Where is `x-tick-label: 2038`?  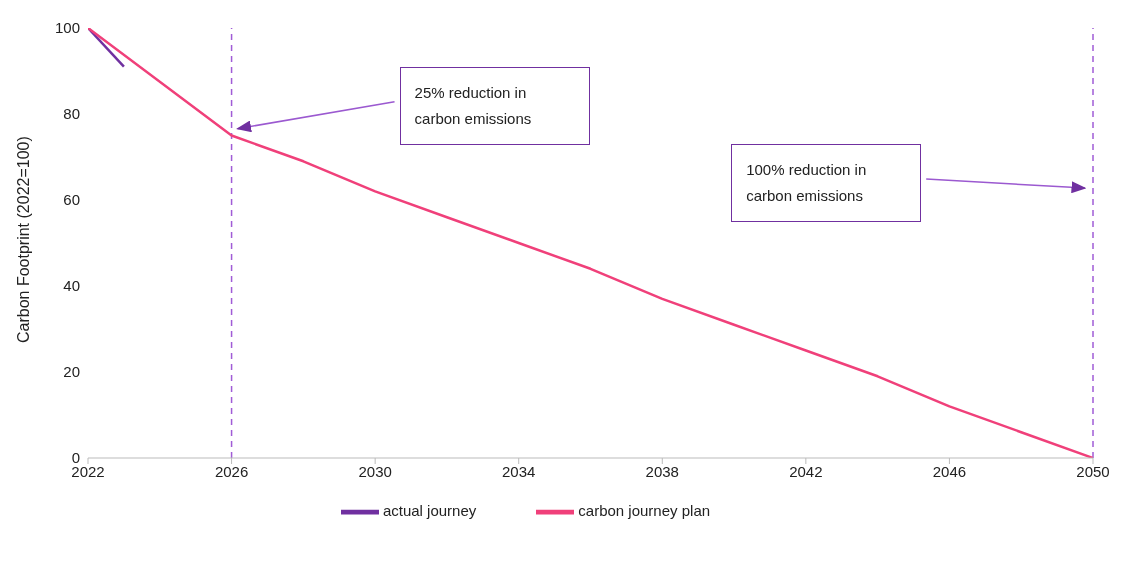
x-tick-label: 2038 is located at coordinates (662, 471).